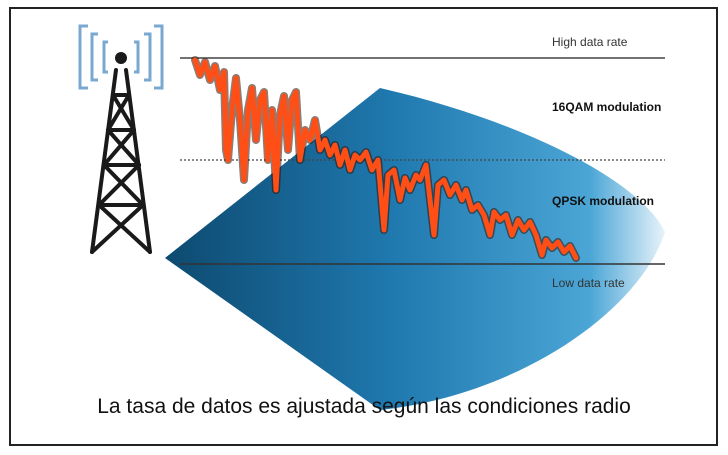 This screenshot has width=728, height=455. I want to click on radio-tower-icon, so click(121, 161).